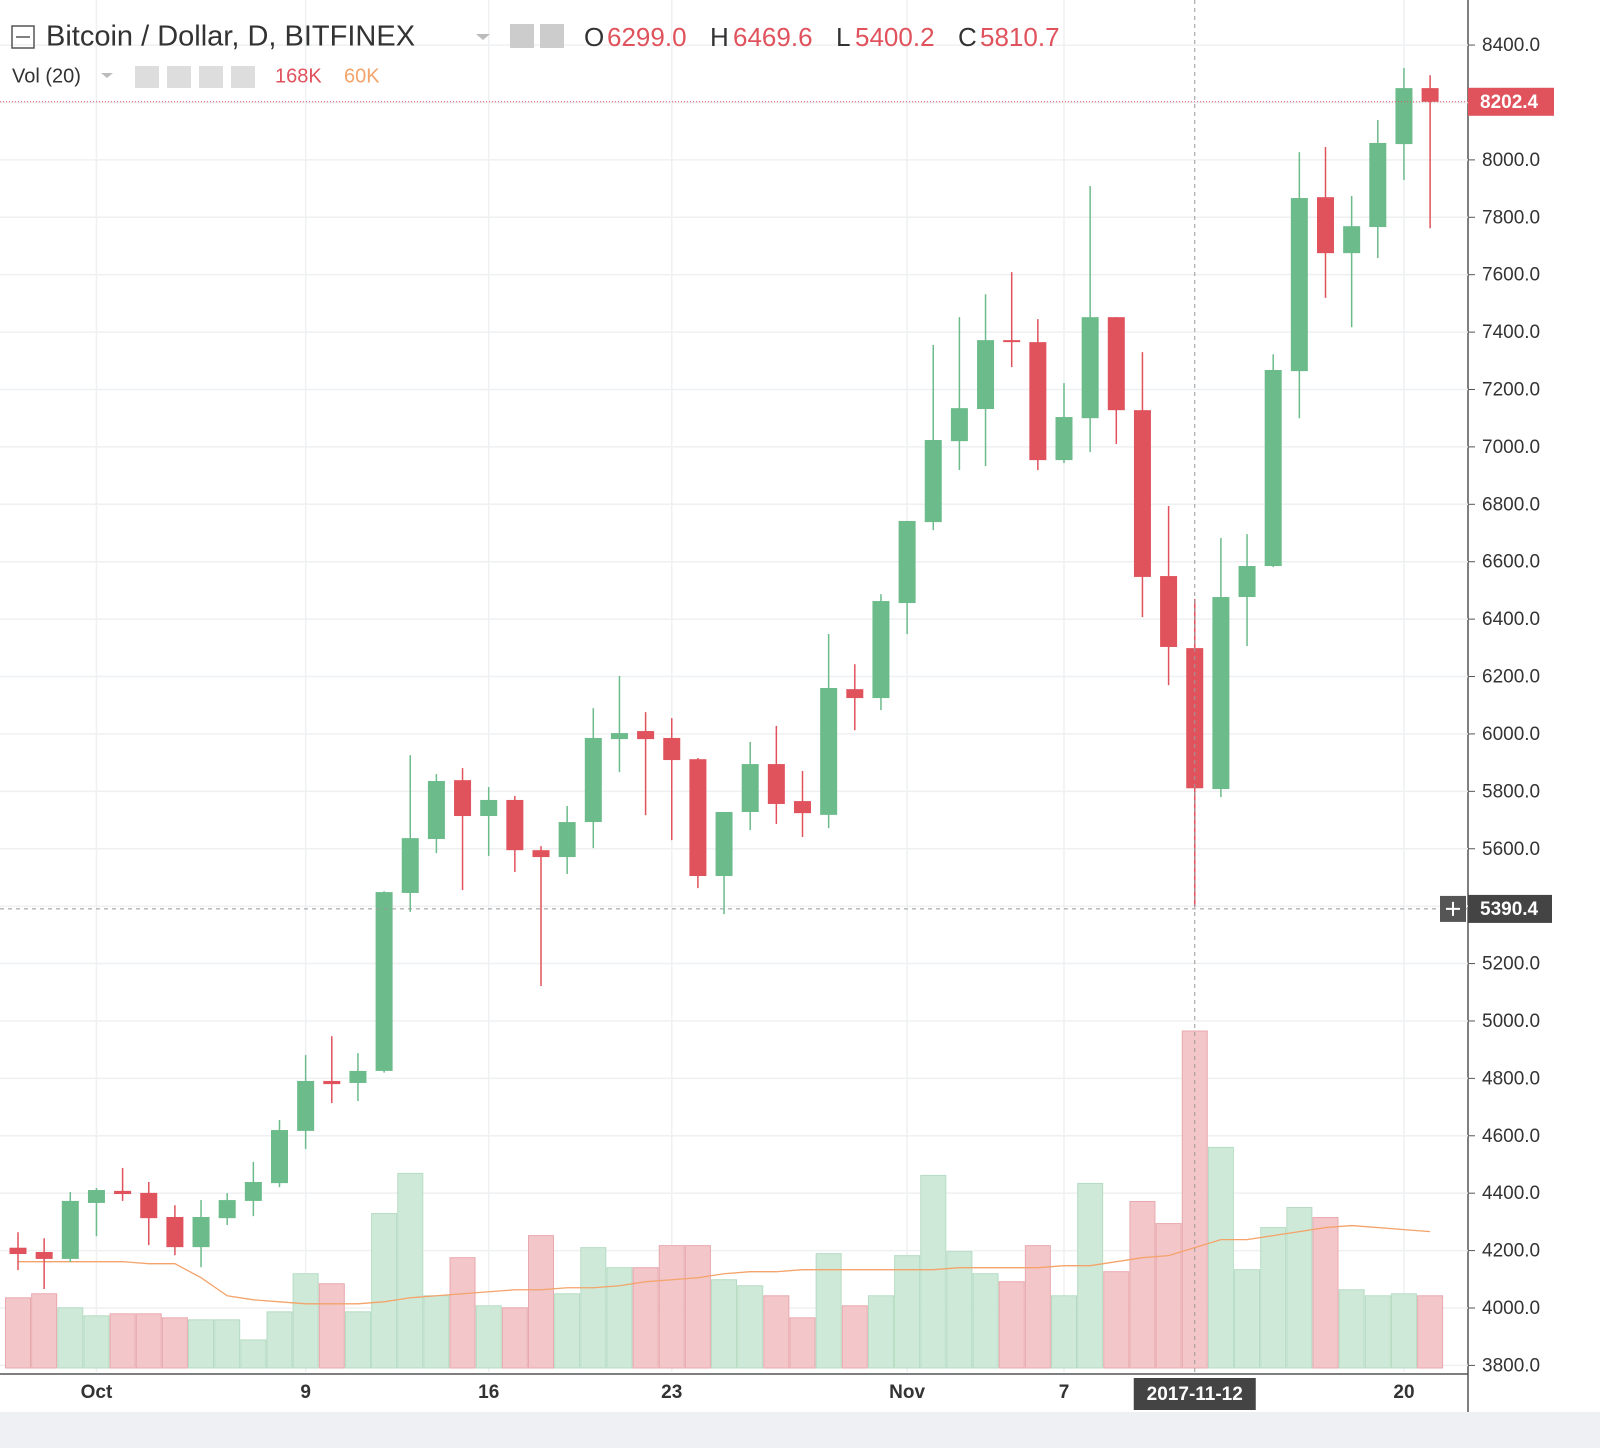 This screenshot has height=1448, width=1600. Describe the element at coordinates (1511, 160) in the screenshot. I see `y-tick-label: 8000.0` at that location.